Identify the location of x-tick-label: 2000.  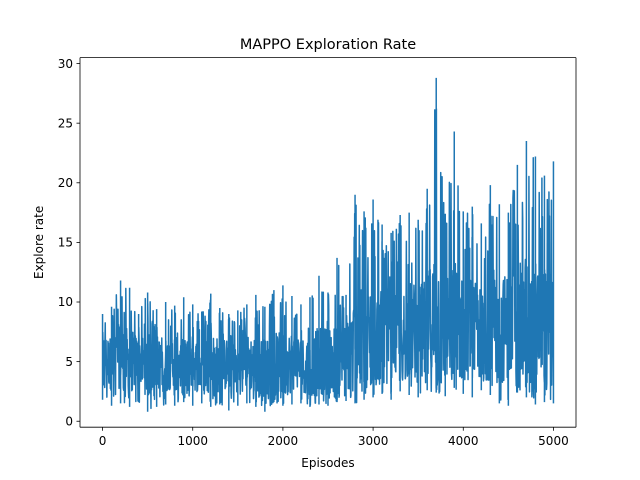
(283, 441).